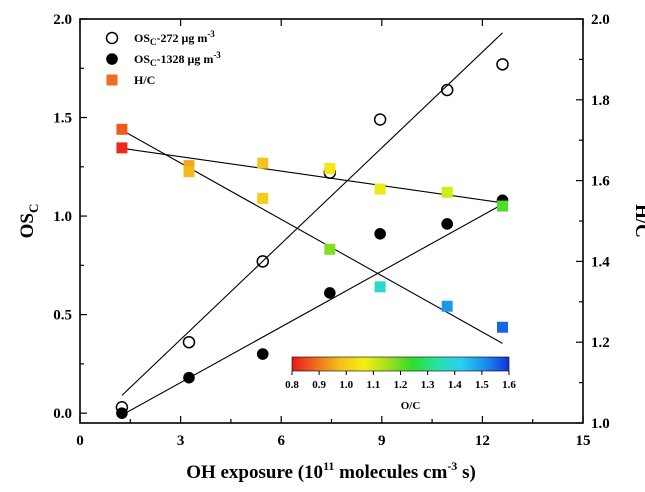 This screenshot has width=645, height=492. What do you see at coordinates (80, 441) in the screenshot?
I see `x-tick-label: 0` at bounding box center [80, 441].